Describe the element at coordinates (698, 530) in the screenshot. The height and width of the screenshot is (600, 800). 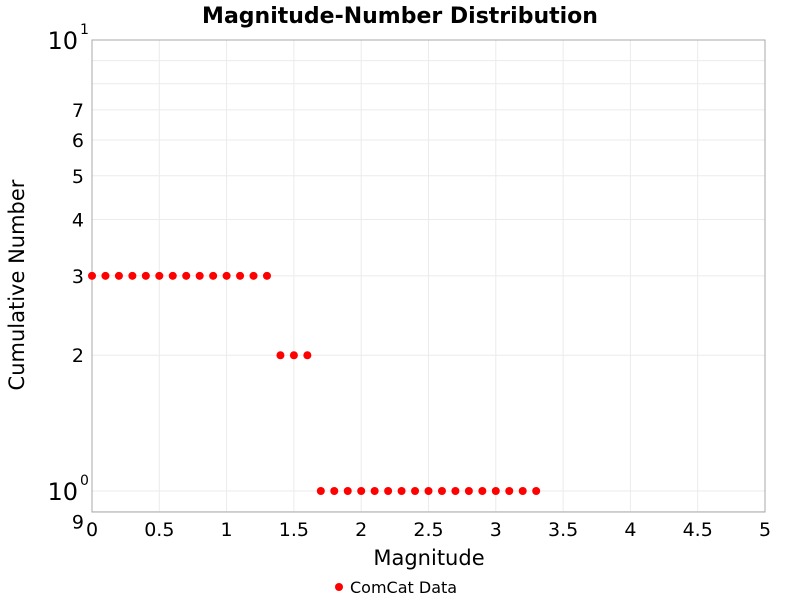
I see `x-tick-label: 4.5` at that location.